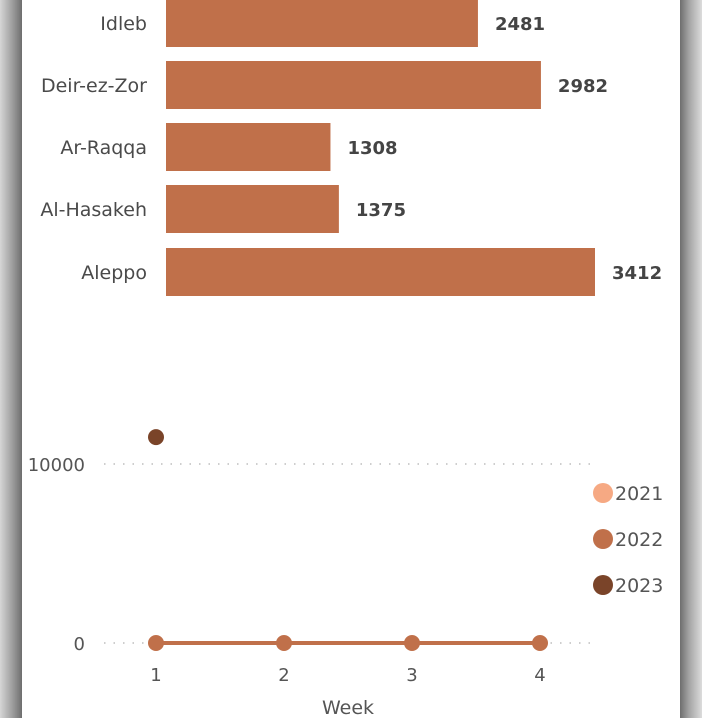 The width and height of the screenshot is (702, 718). What do you see at coordinates (11, 359) in the screenshot?
I see `window-frame-left` at bounding box center [11, 359].